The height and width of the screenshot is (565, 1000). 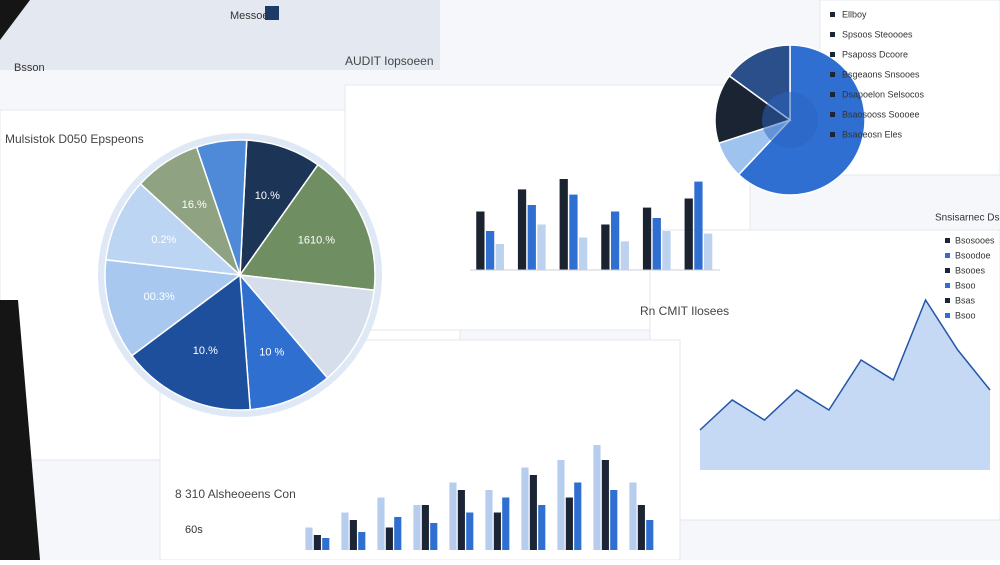 What do you see at coordinates (389, 61) in the screenshot?
I see `header-title: AUDIT Iopsoeen` at bounding box center [389, 61].